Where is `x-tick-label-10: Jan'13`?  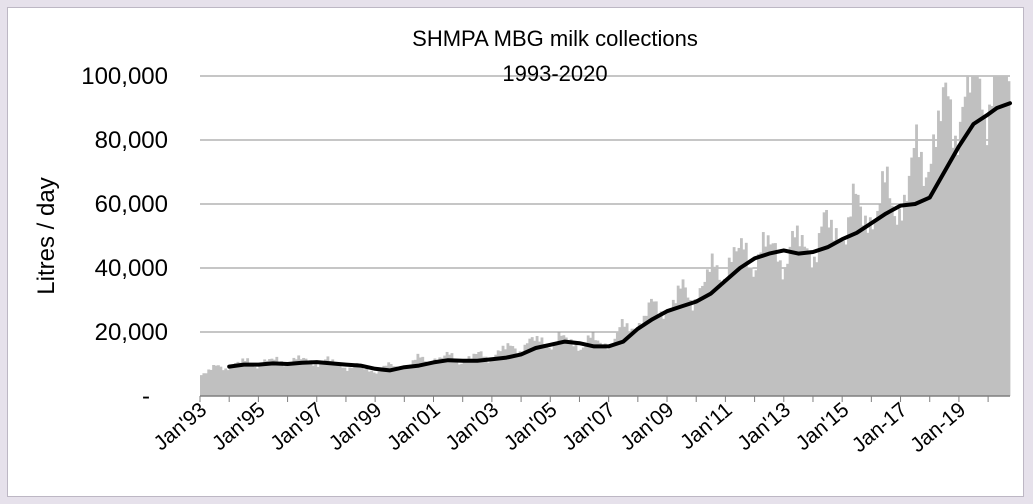 x-tick-label-10: Jan'13 is located at coordinates (764, 426).